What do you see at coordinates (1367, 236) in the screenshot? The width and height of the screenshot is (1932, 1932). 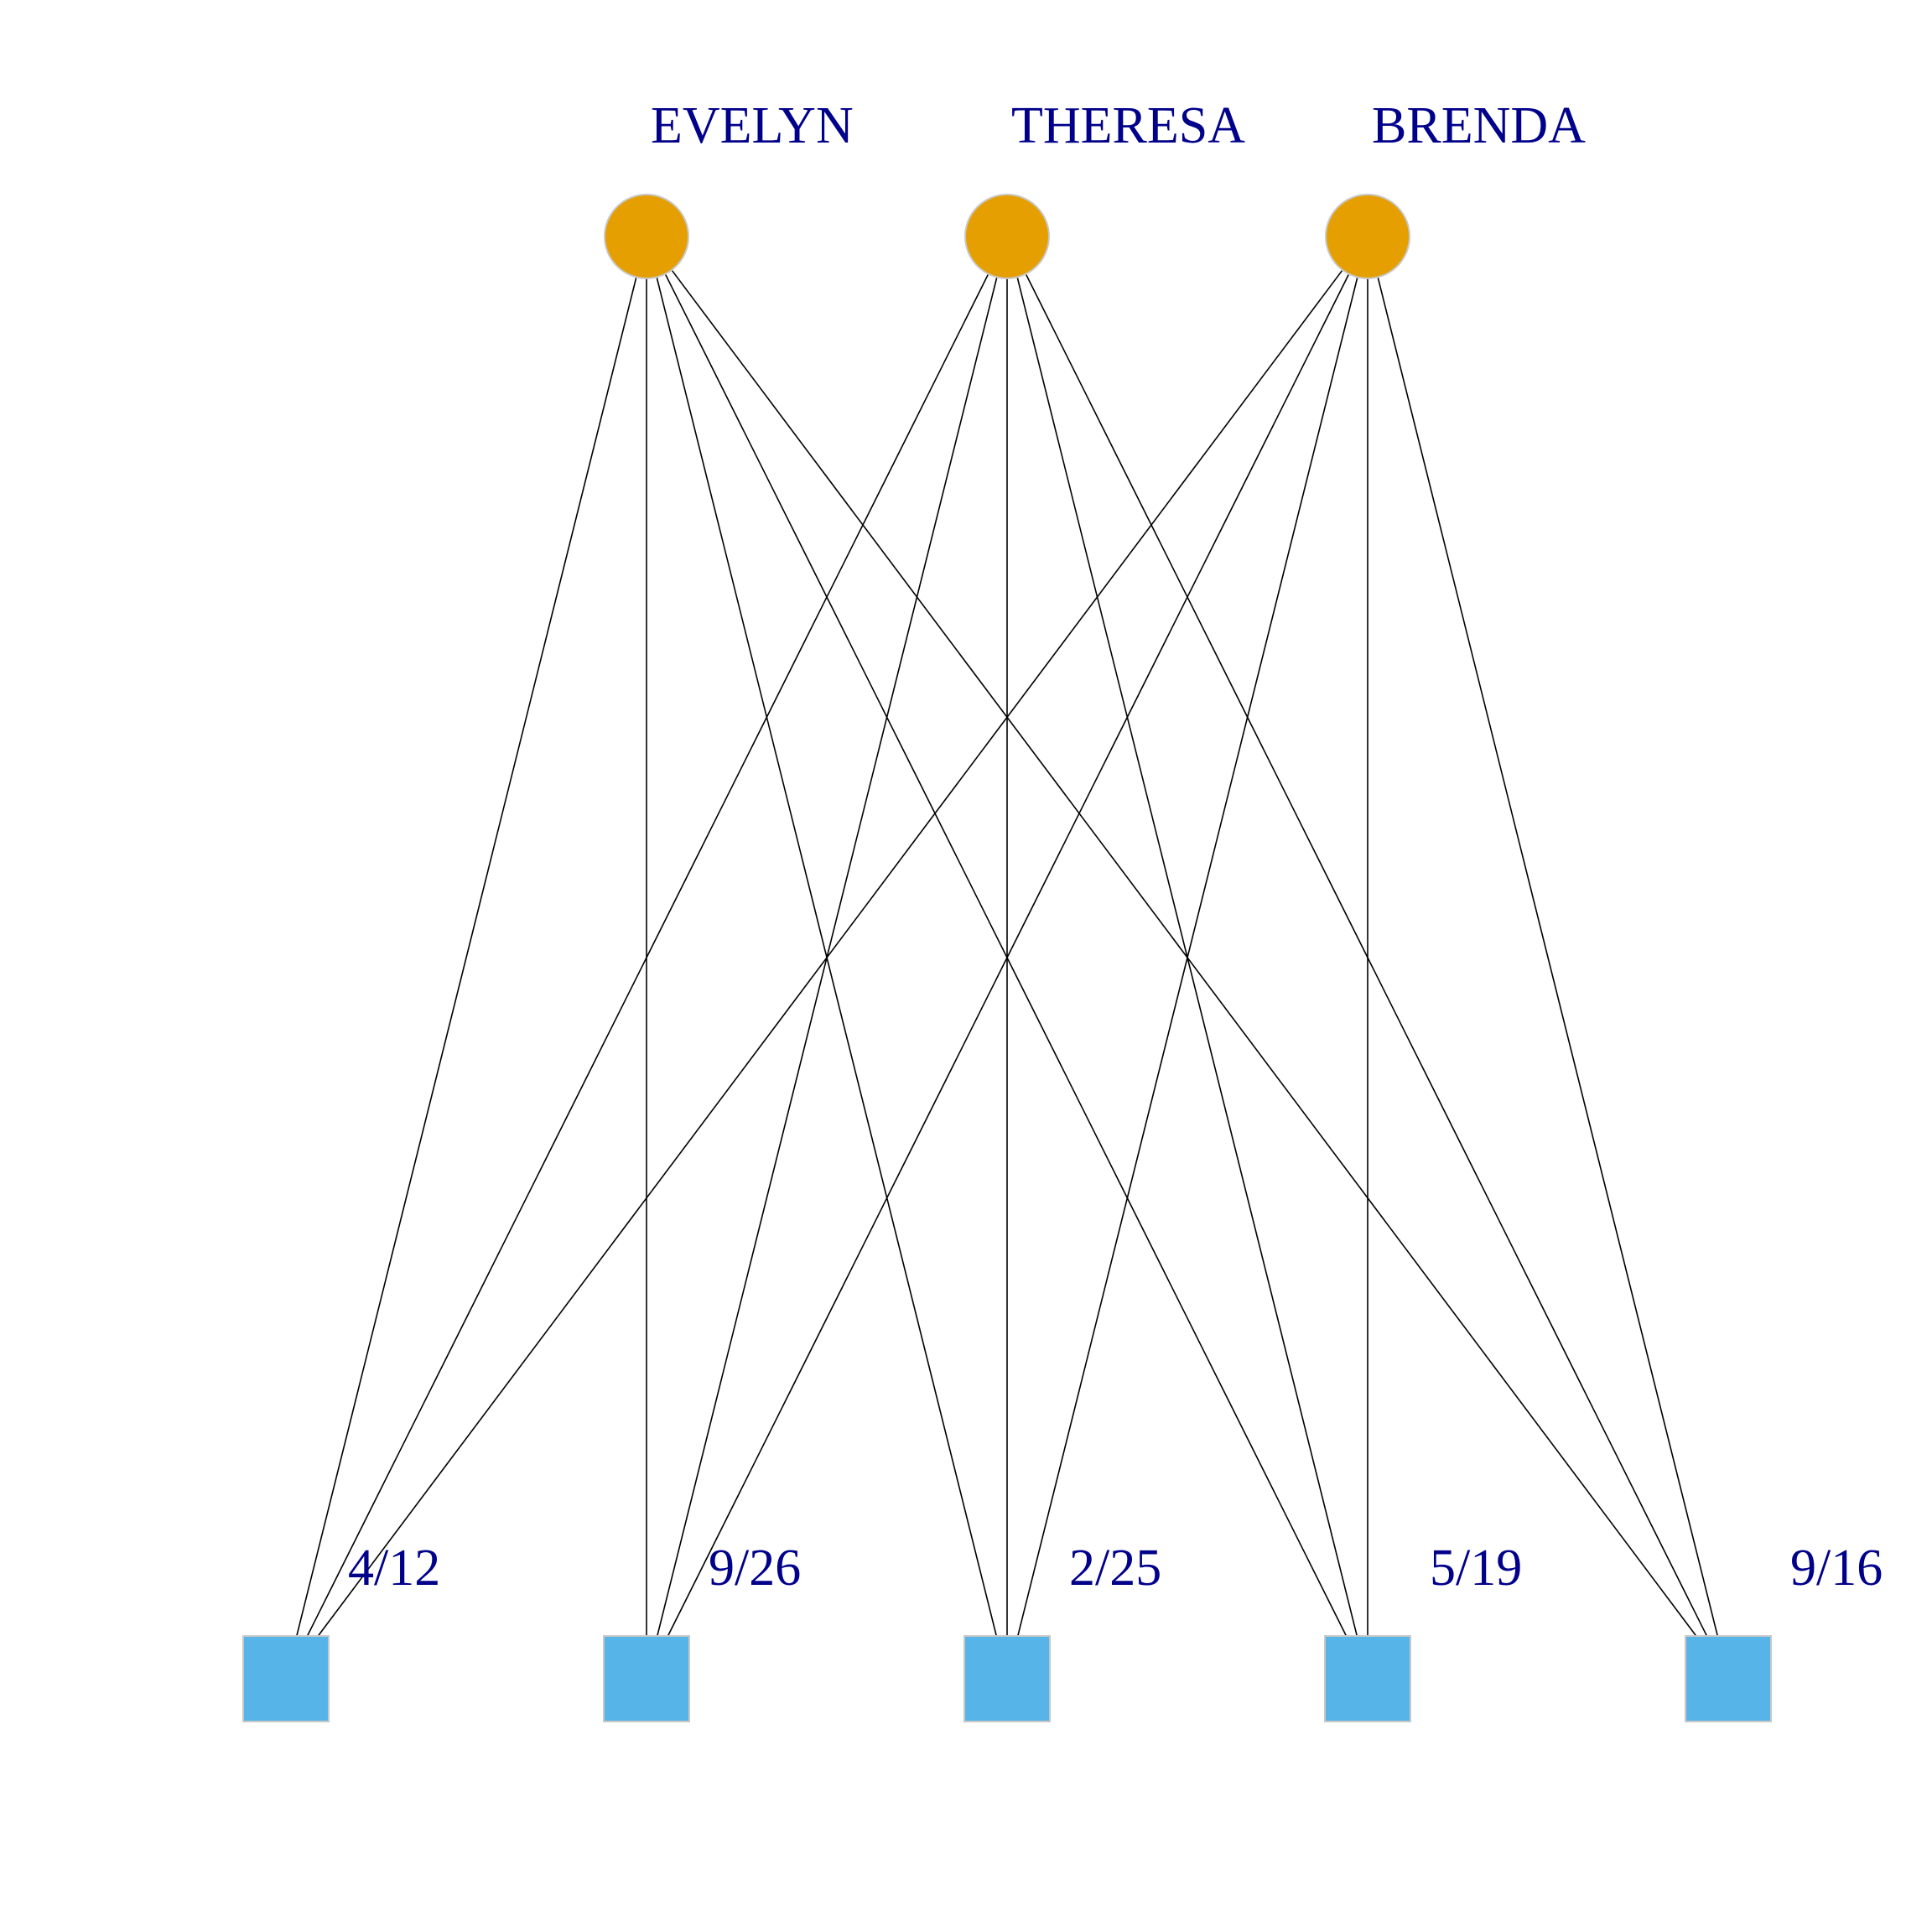 I see `node-brenda` at bounding box center [1367, 236].